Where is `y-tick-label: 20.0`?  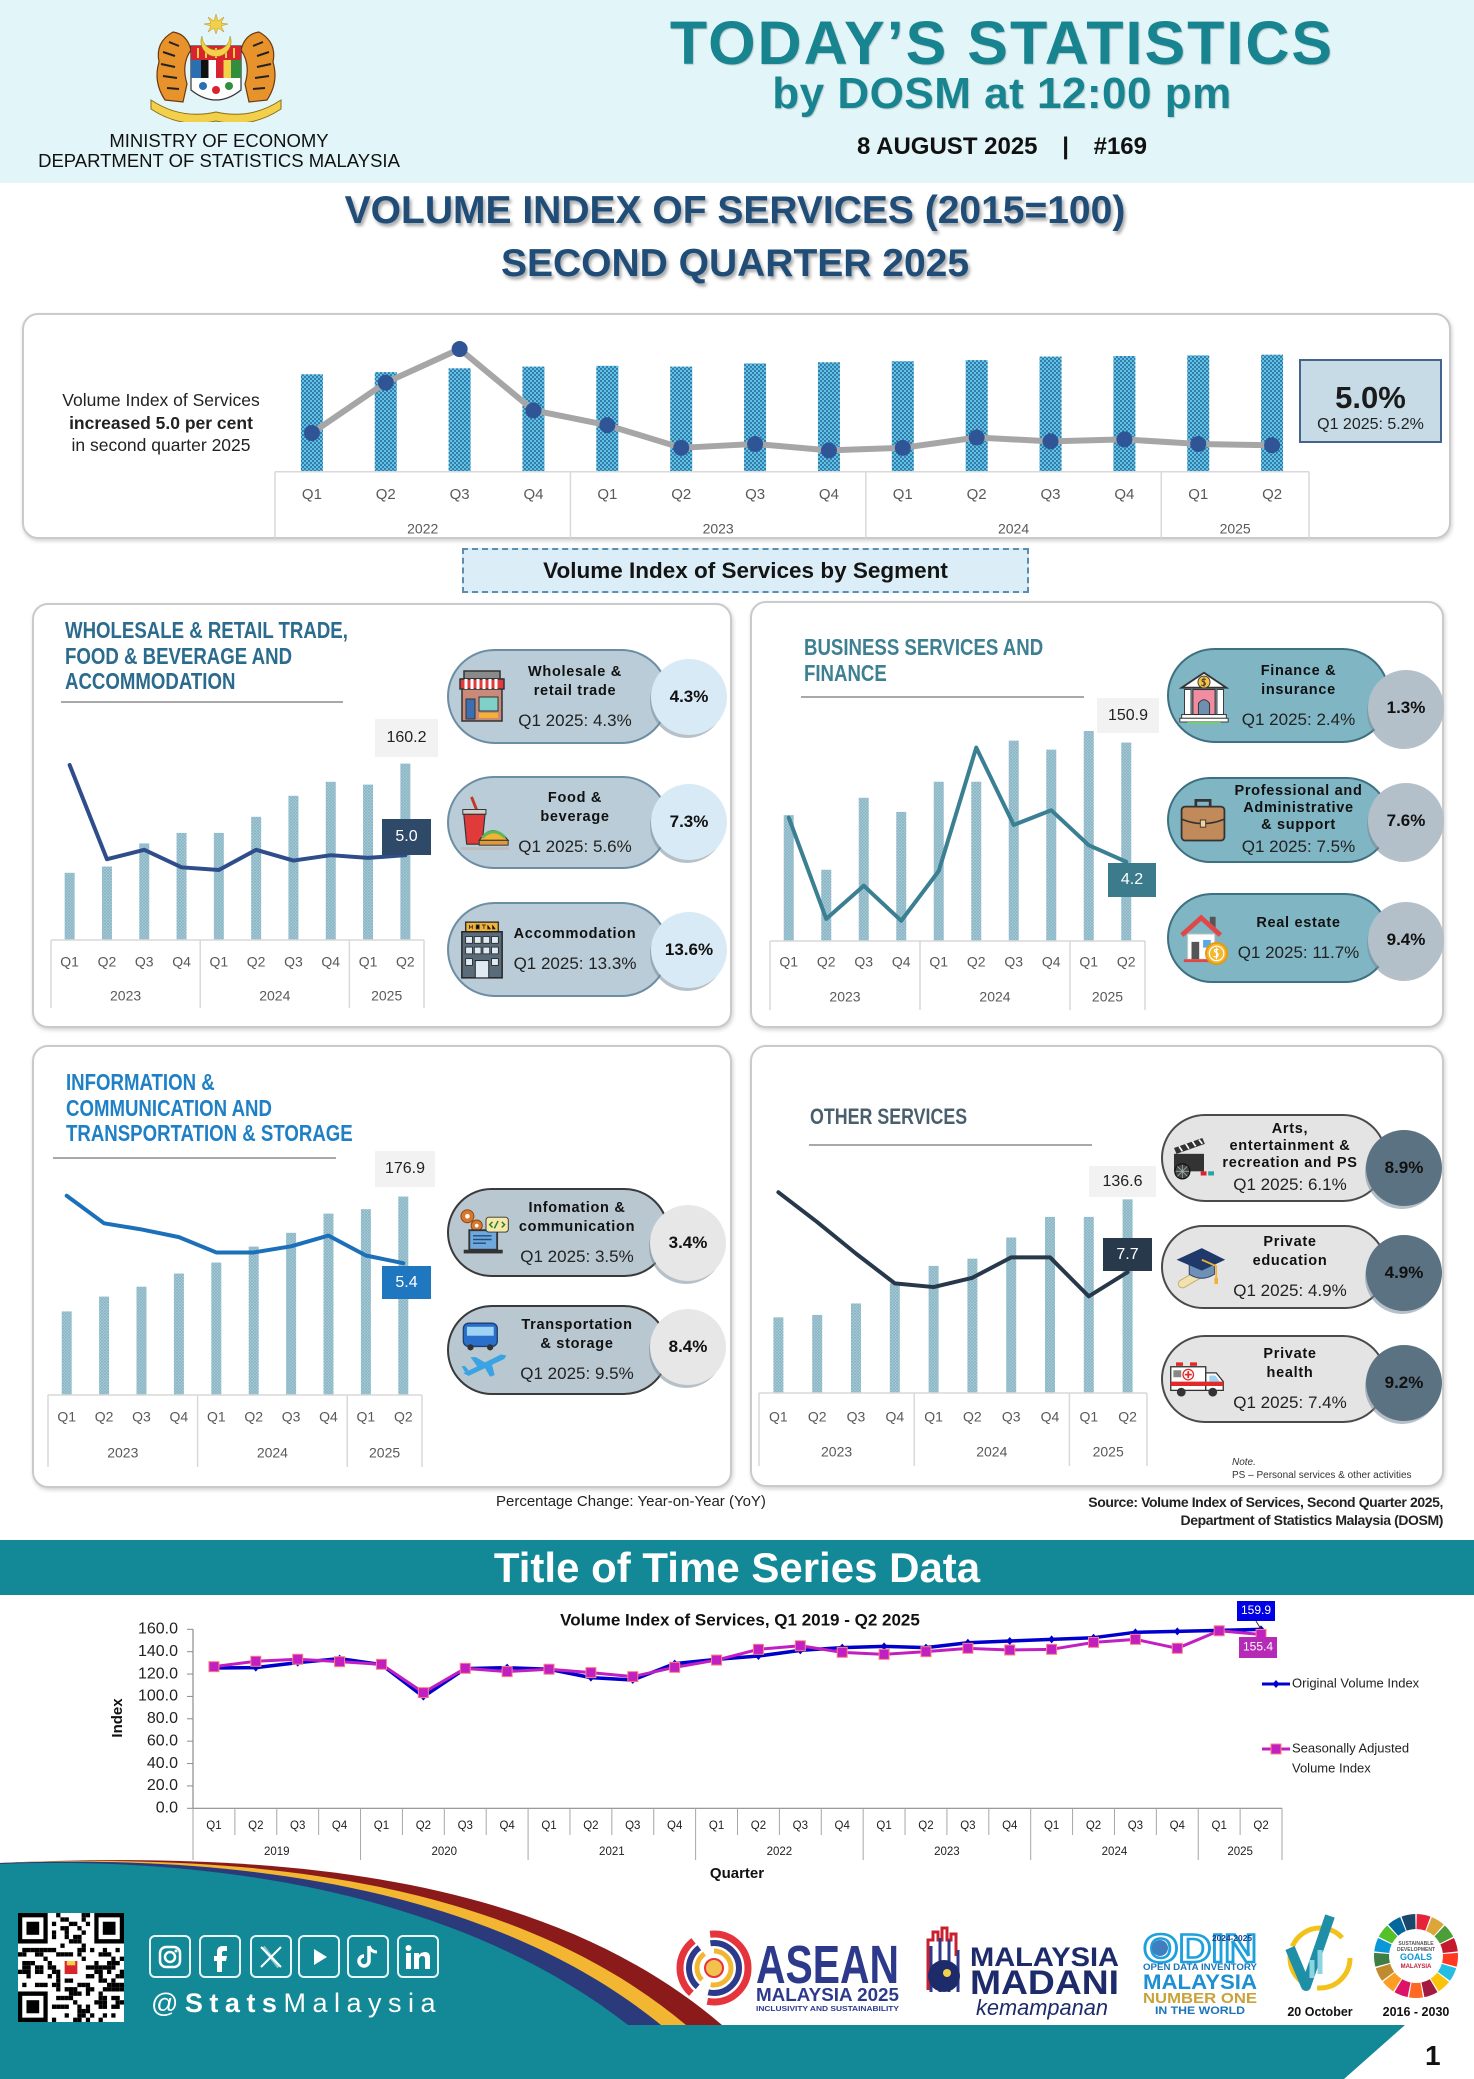
y-tick-label: 20.0 is located at coordinates (162, 1785).